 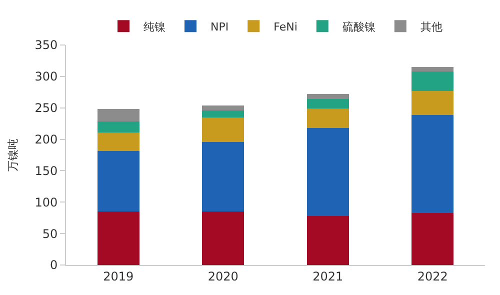 What do you see at coordinates (431, 27) in the screenshot?
I see `legend-label: 其他` at bounding box center [431, 27].